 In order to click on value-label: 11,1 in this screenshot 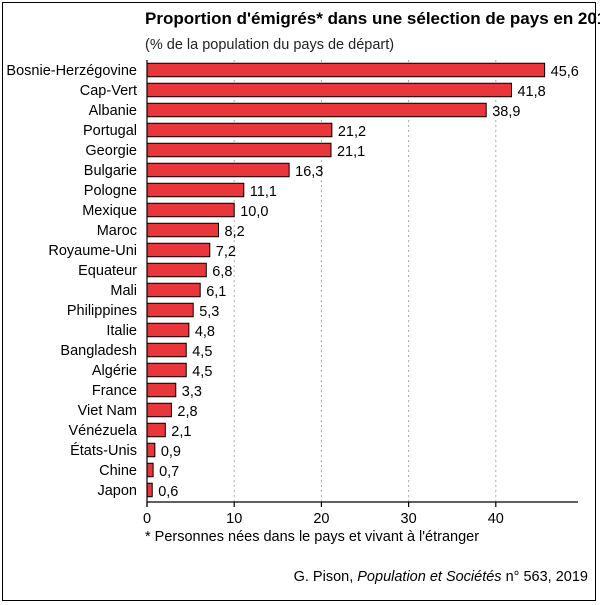, I will do `click(263, 192)`.